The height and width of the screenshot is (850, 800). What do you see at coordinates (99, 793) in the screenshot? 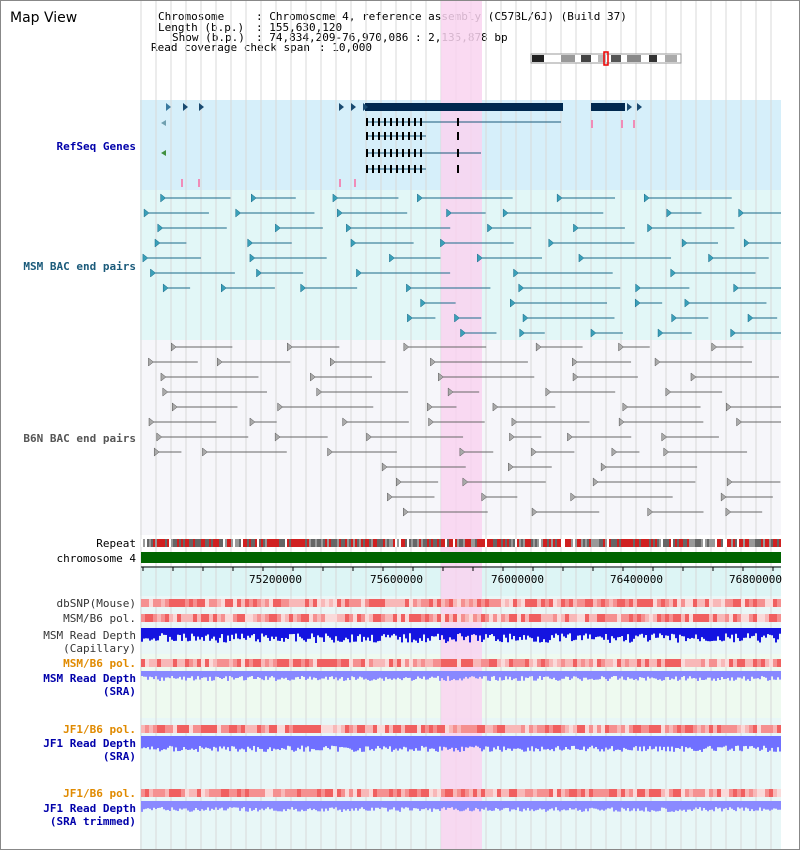
I see `track-label-jf1-pol-trimmed: JF1/B6 pol.` at bounding box center [99, 793].